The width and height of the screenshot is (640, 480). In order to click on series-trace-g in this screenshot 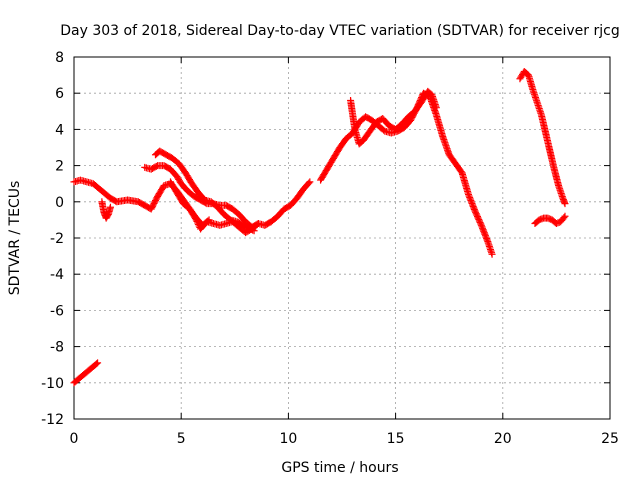, I will do `click(393, 117)`.